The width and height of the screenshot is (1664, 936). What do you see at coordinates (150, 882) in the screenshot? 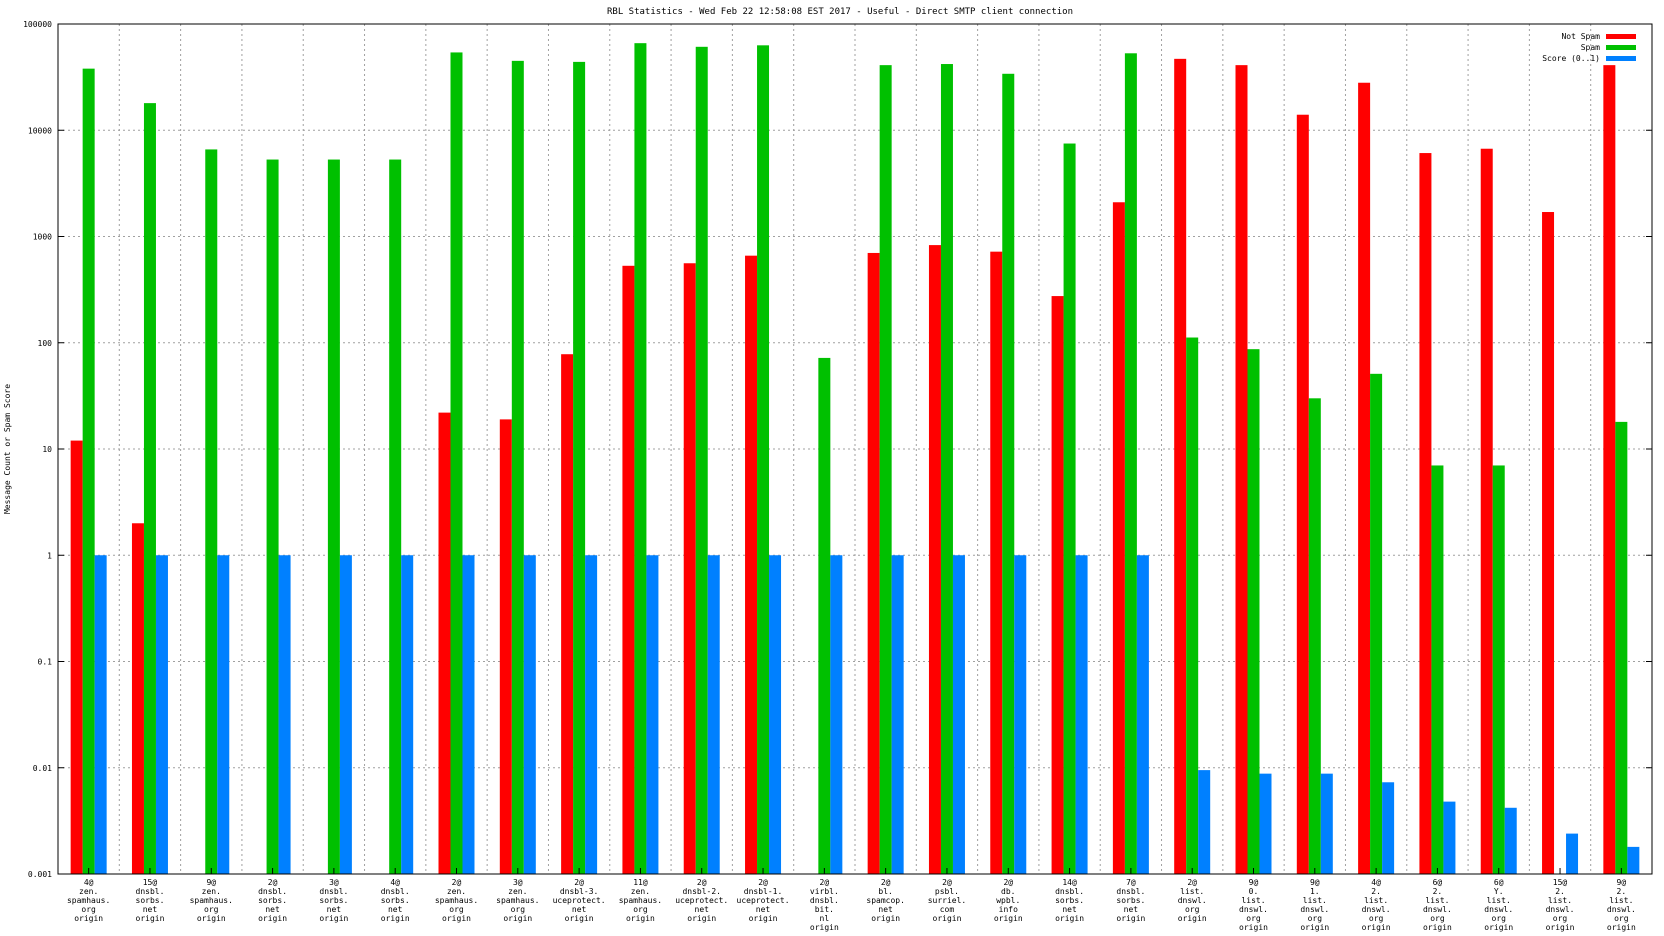
I see `x-tick-label: 15@` at bounding box center [150, 882].